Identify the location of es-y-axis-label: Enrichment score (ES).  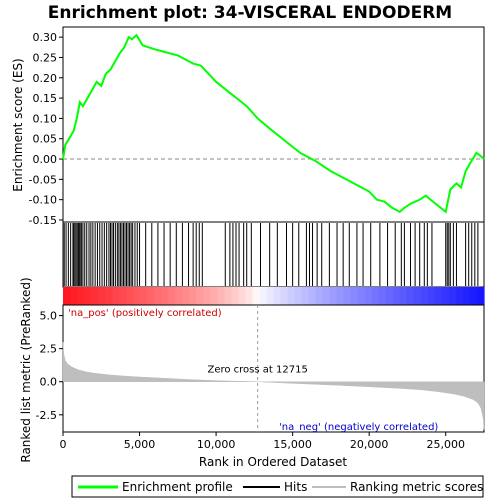
(18, 124).